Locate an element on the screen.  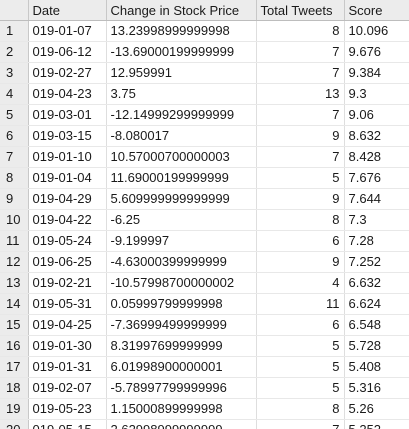
table-row: 15 019-04-25 -7.36999499999999 6 6.548 is located at coordinates (204, 325).